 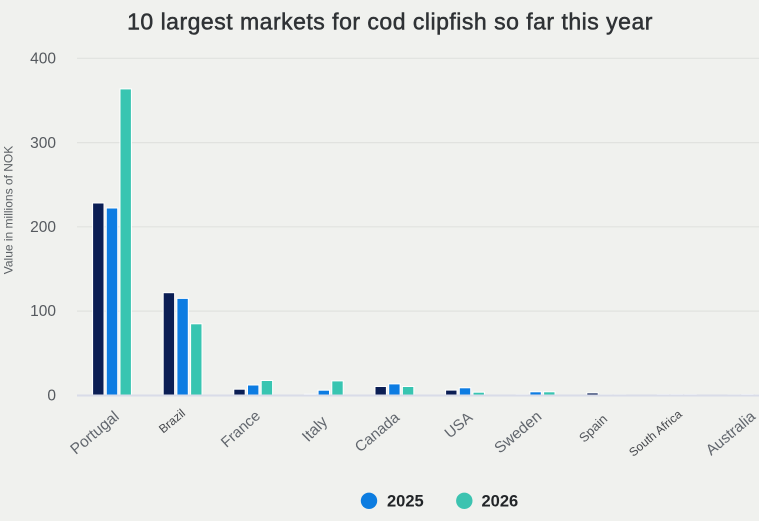 What do you see at coordinates (43, 143) in the screenshot?
I see `svg-text: 300` at bounding box center [43, 143].